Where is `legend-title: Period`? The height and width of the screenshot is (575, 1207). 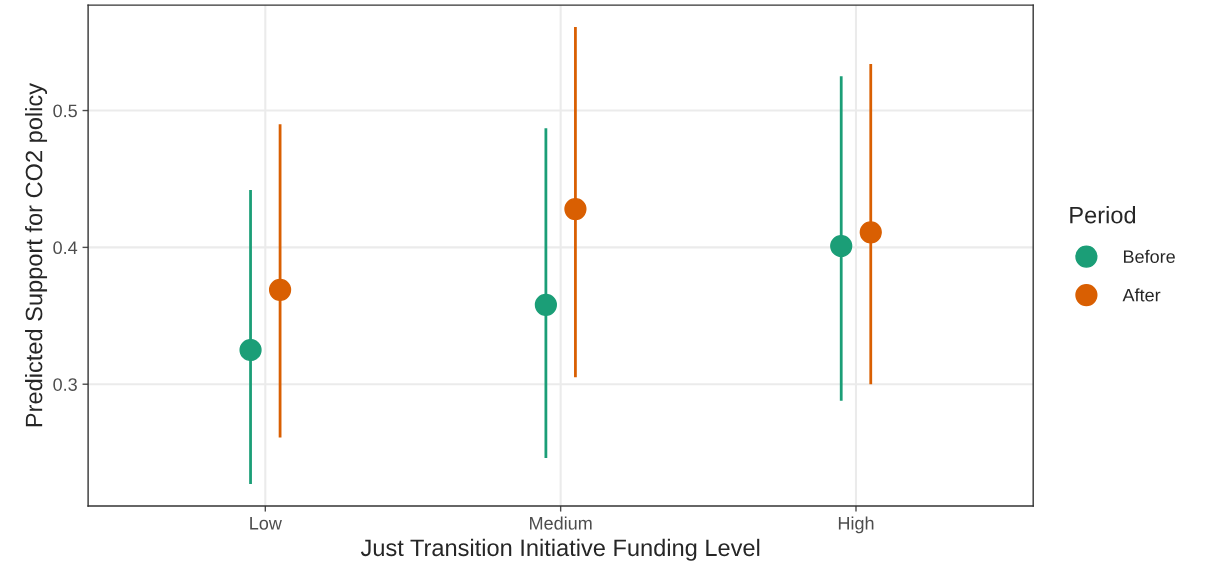 legend-title: Period is located at coordinates (1103, 215).